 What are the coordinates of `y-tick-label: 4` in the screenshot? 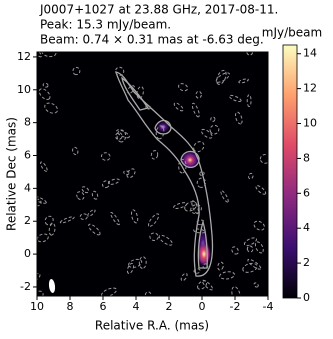 It's located at (27, 187).